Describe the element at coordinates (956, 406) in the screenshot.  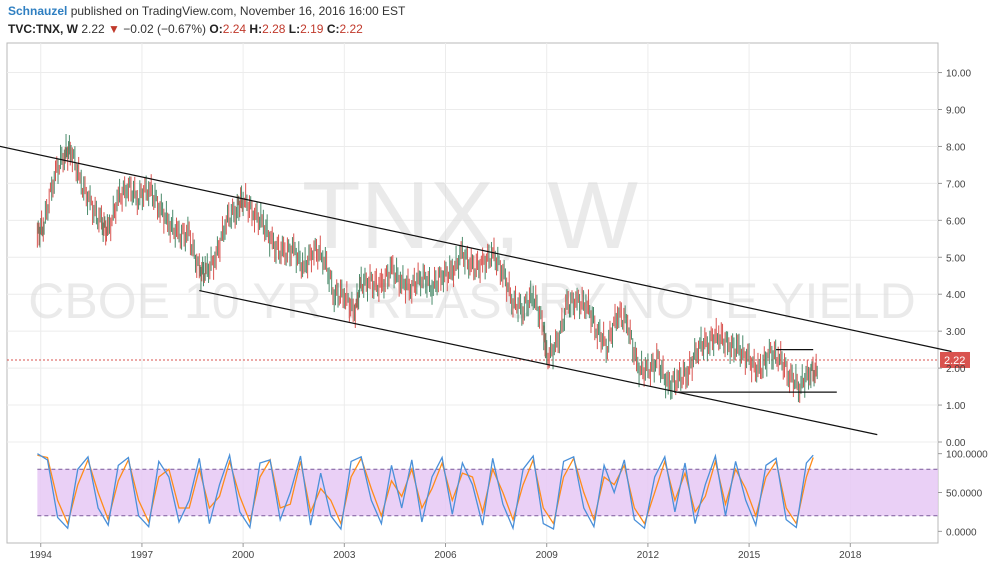
I see `price-tick-label: 1.00` at that location.